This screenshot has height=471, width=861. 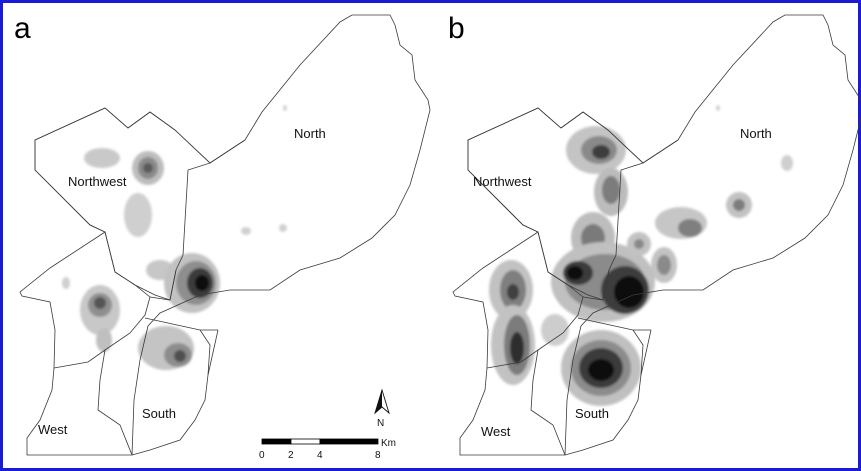 I want to click on panel-b-letter: b, so click(x=456, y=28).